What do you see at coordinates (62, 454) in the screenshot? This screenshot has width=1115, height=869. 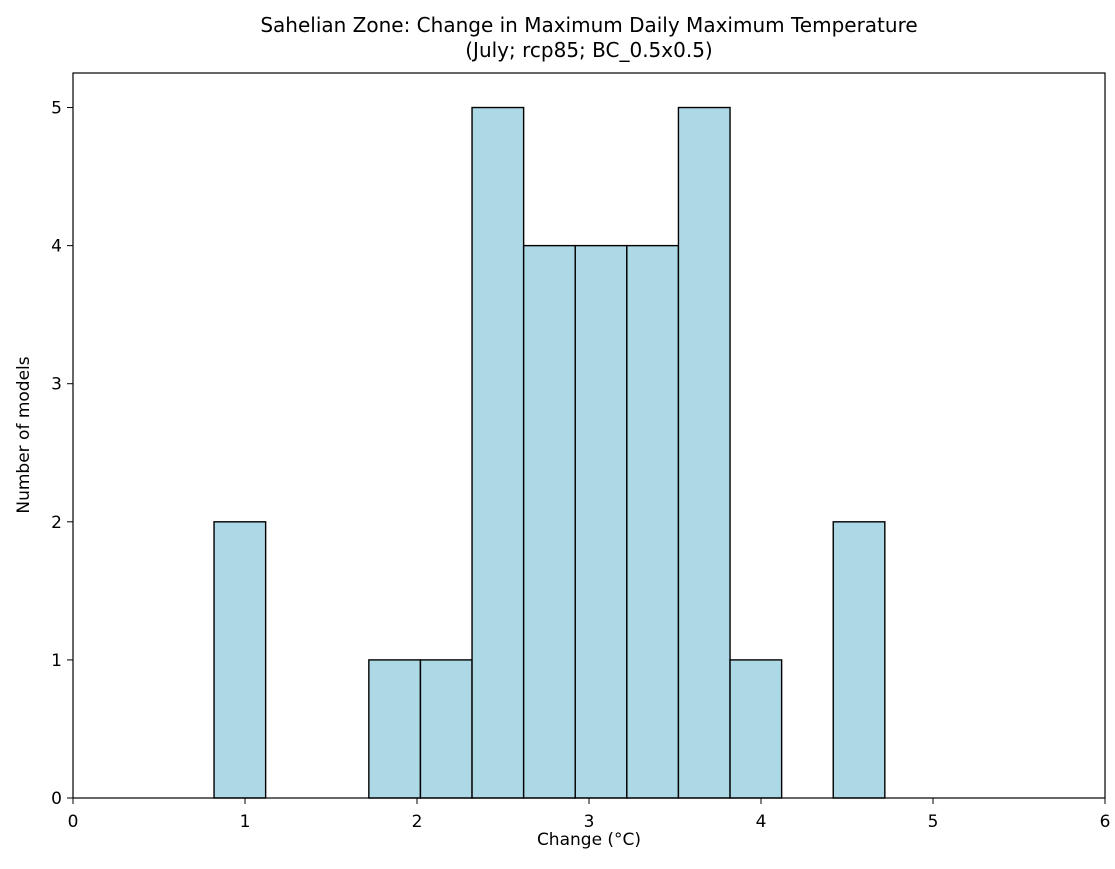 I see `y-axis-ticks: 0 1 2 3 4 5` at bounding box center [62, 454].